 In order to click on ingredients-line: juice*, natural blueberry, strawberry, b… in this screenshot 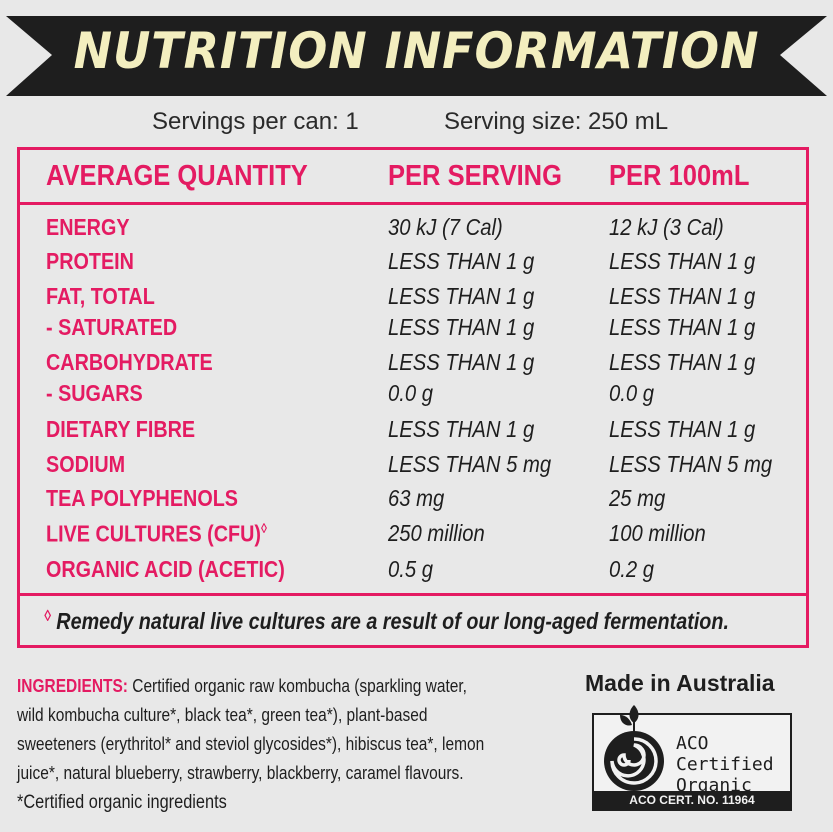, I will do `click(240, 773)`.